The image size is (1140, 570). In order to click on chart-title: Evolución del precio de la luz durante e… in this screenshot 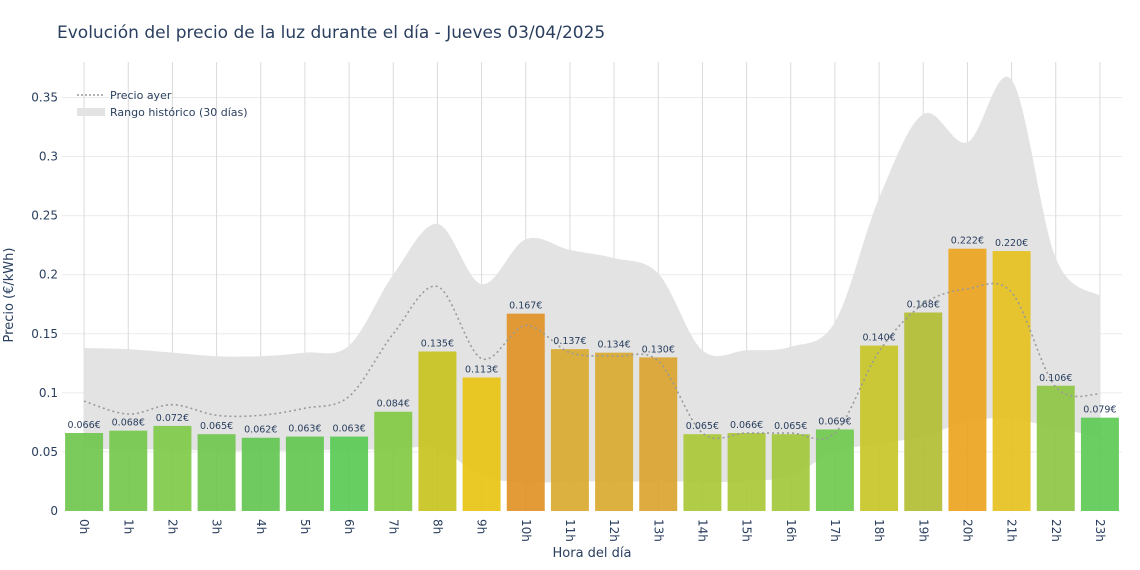, I will do `click(331, 33)`.